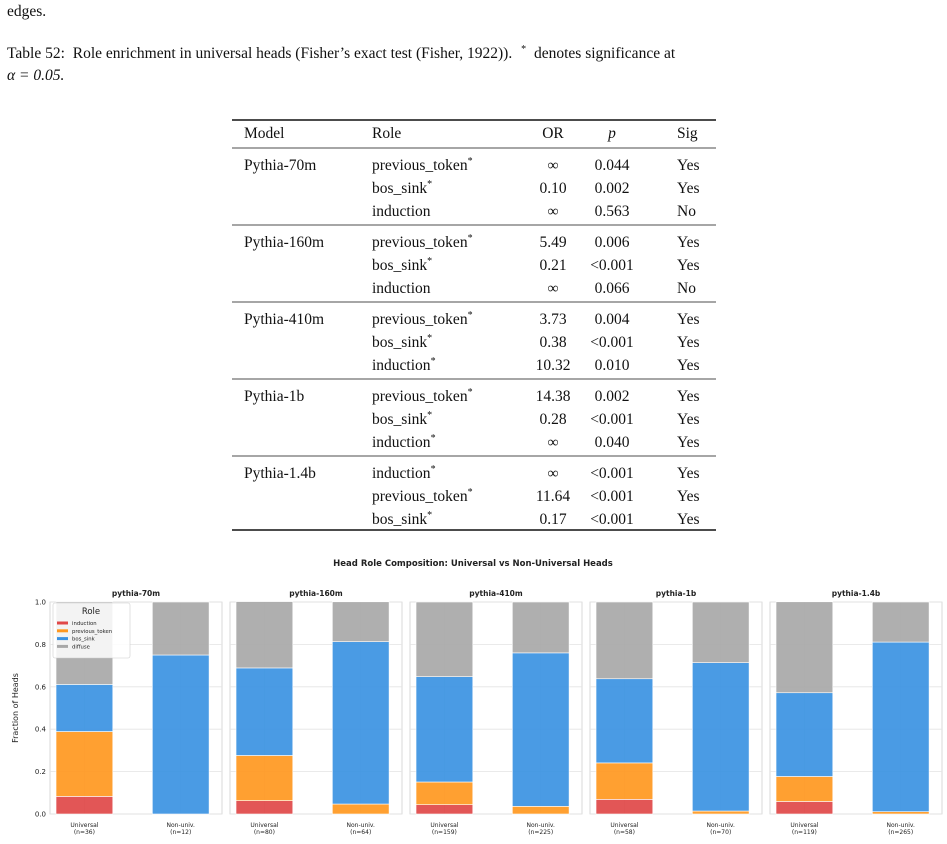 The width and height of the screenshot is (947, 844). What do you see at coordinates (552, 419) in the screenshot?
I see `table-or: 0.28` at bounding box center [552, 419].